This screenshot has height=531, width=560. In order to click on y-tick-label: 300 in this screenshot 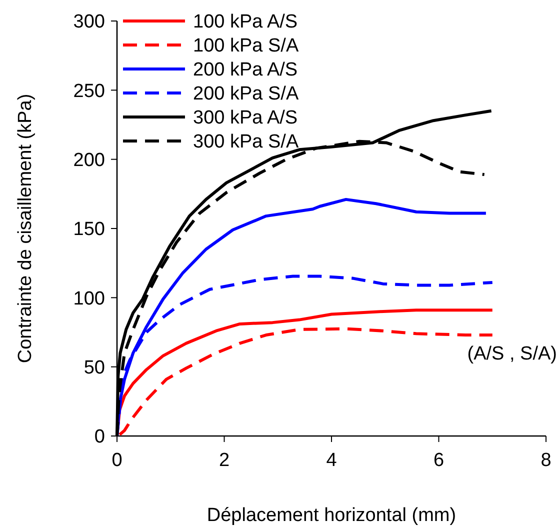, I will do `click(89, 22)`.